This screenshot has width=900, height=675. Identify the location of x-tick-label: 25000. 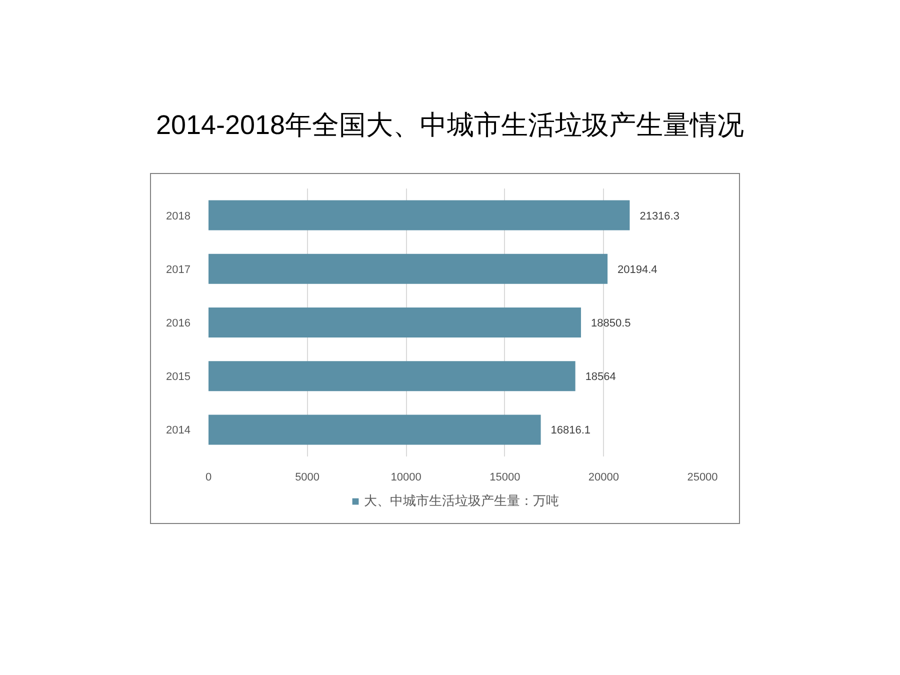
(702, 478).